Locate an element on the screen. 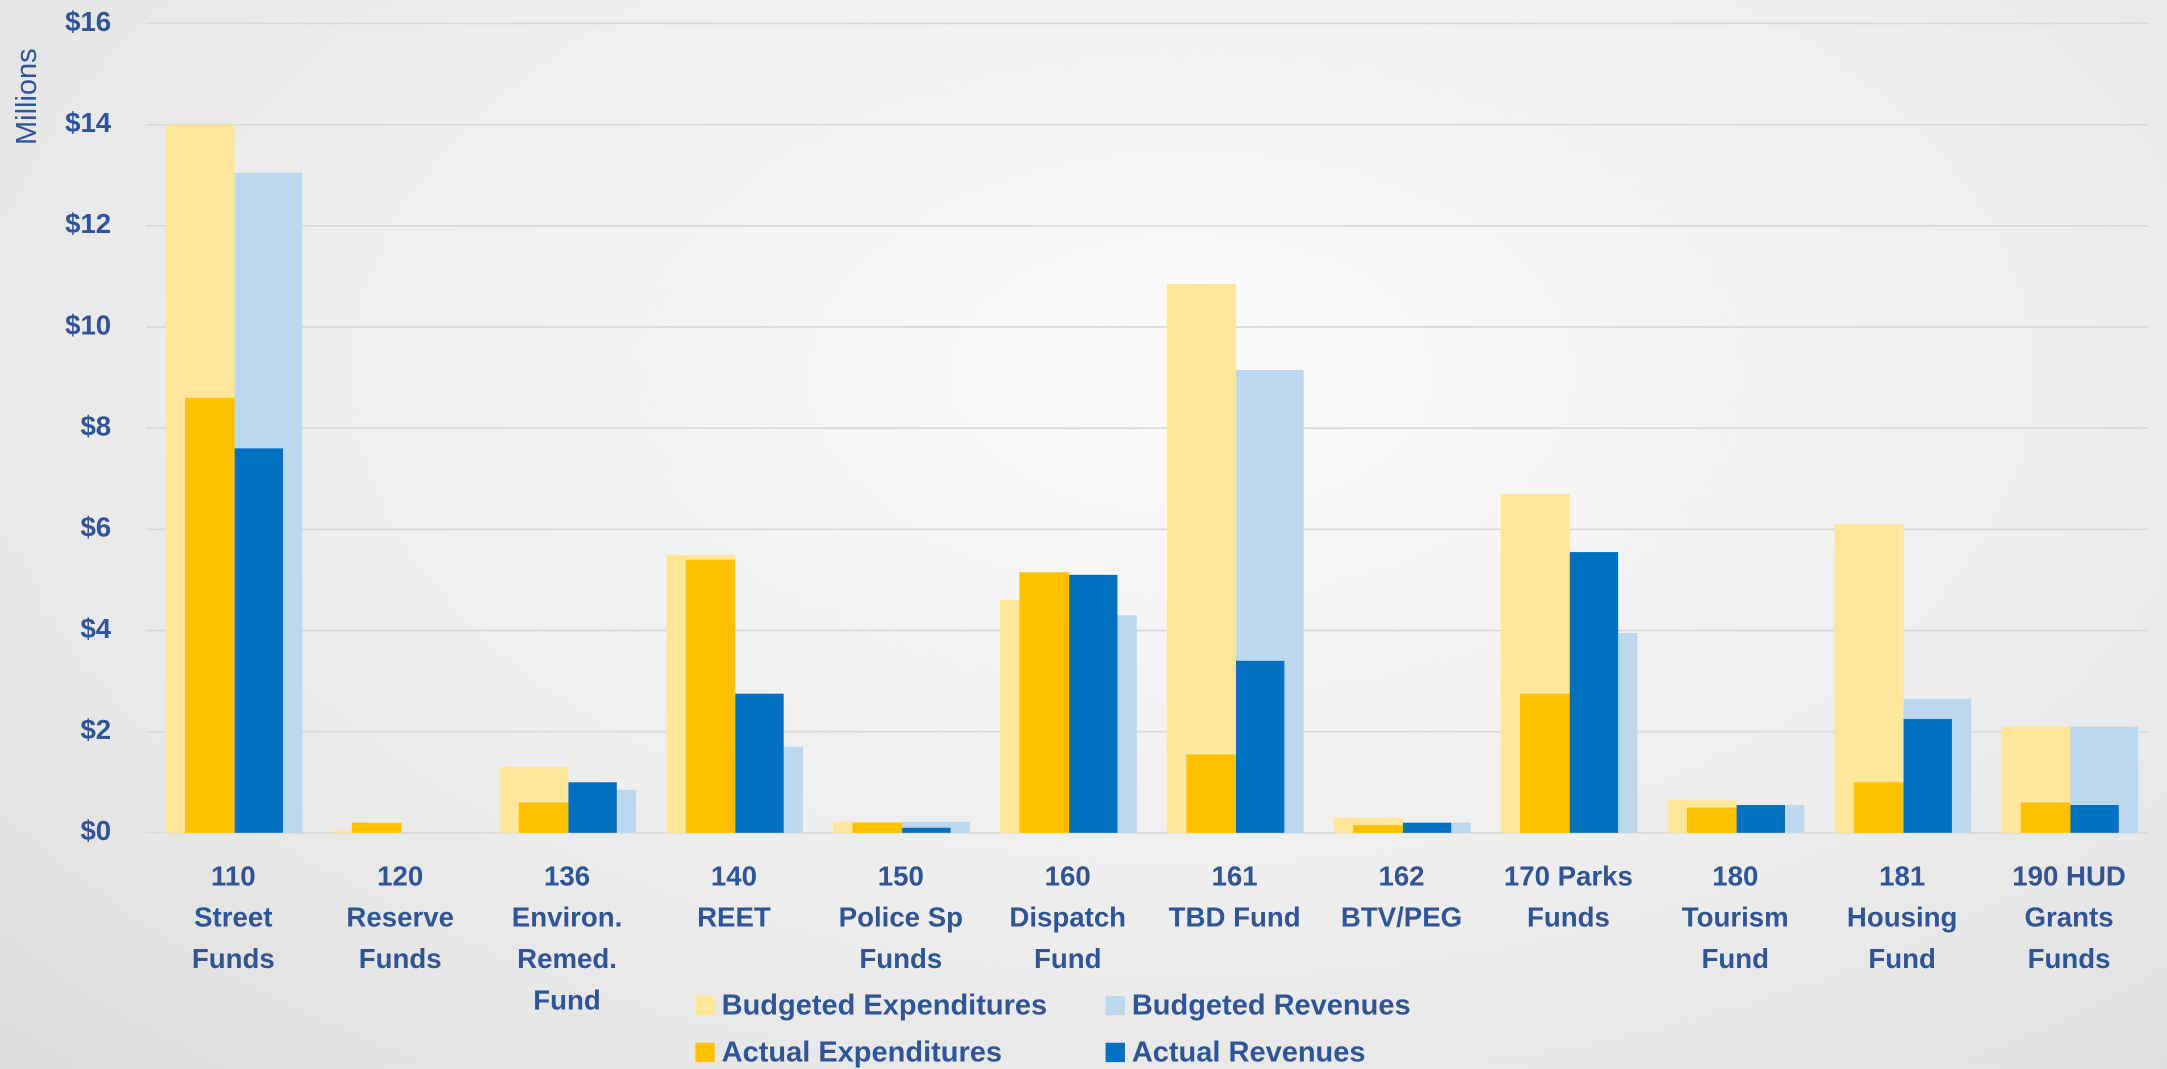 This screenshot has width=2167, height=1069. legend-label: Actual Revenues is located at coordinates (1249, 1052).